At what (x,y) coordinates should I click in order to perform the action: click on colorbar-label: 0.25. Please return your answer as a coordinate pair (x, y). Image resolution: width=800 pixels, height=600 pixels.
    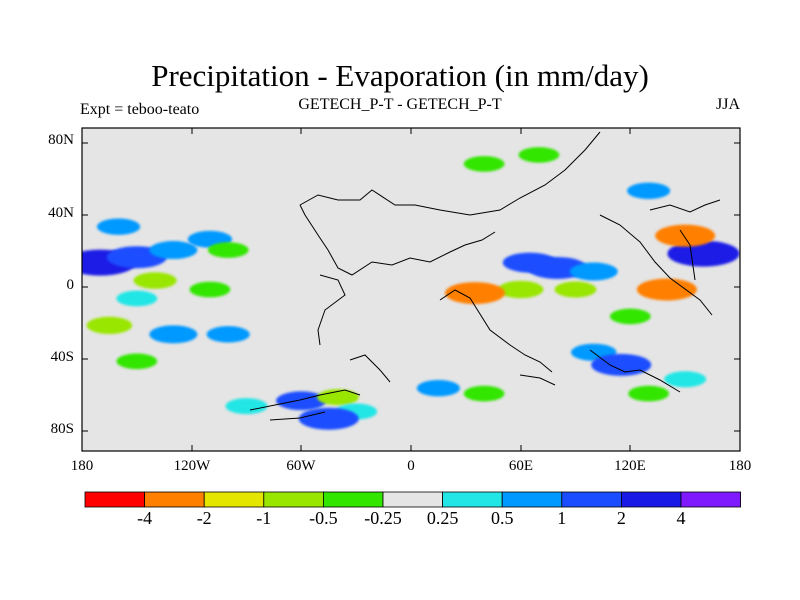
    Looking at the image, I should click on (442, 518).